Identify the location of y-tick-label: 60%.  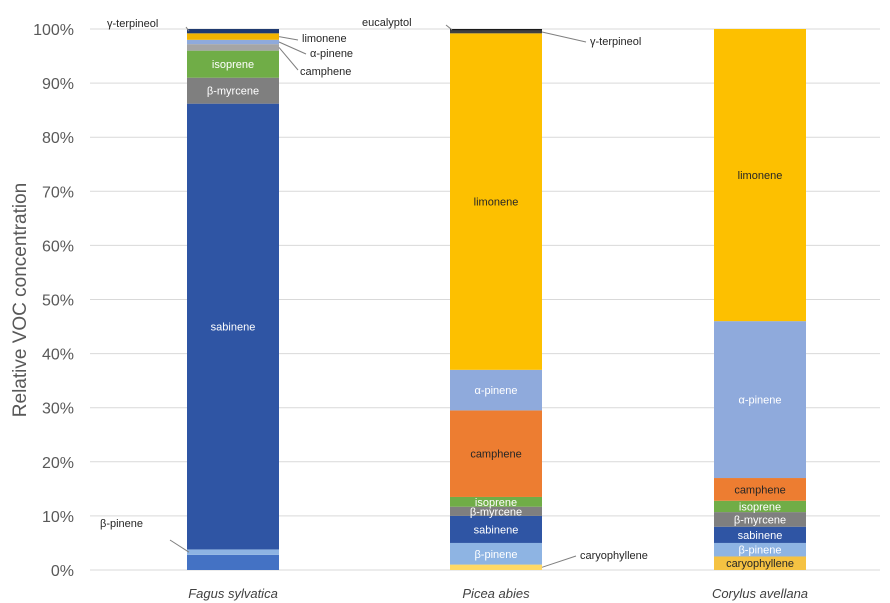
(58, 246).